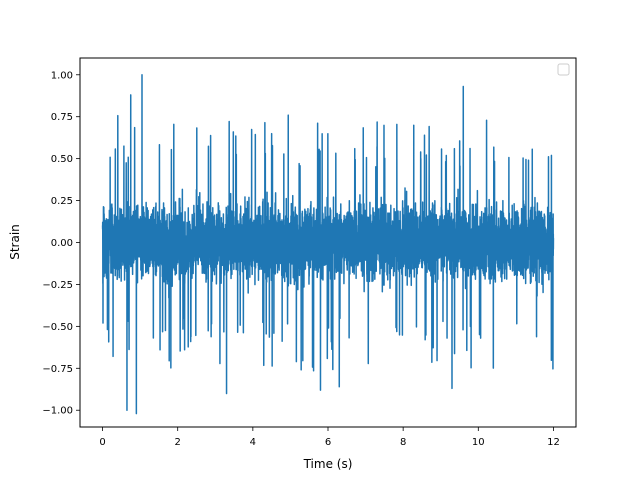 This screenshot has height=484, width=640. Describe the element at coordinates (57, 285) in the screenshot. I see `y-tick-label: −0.25` at that location.